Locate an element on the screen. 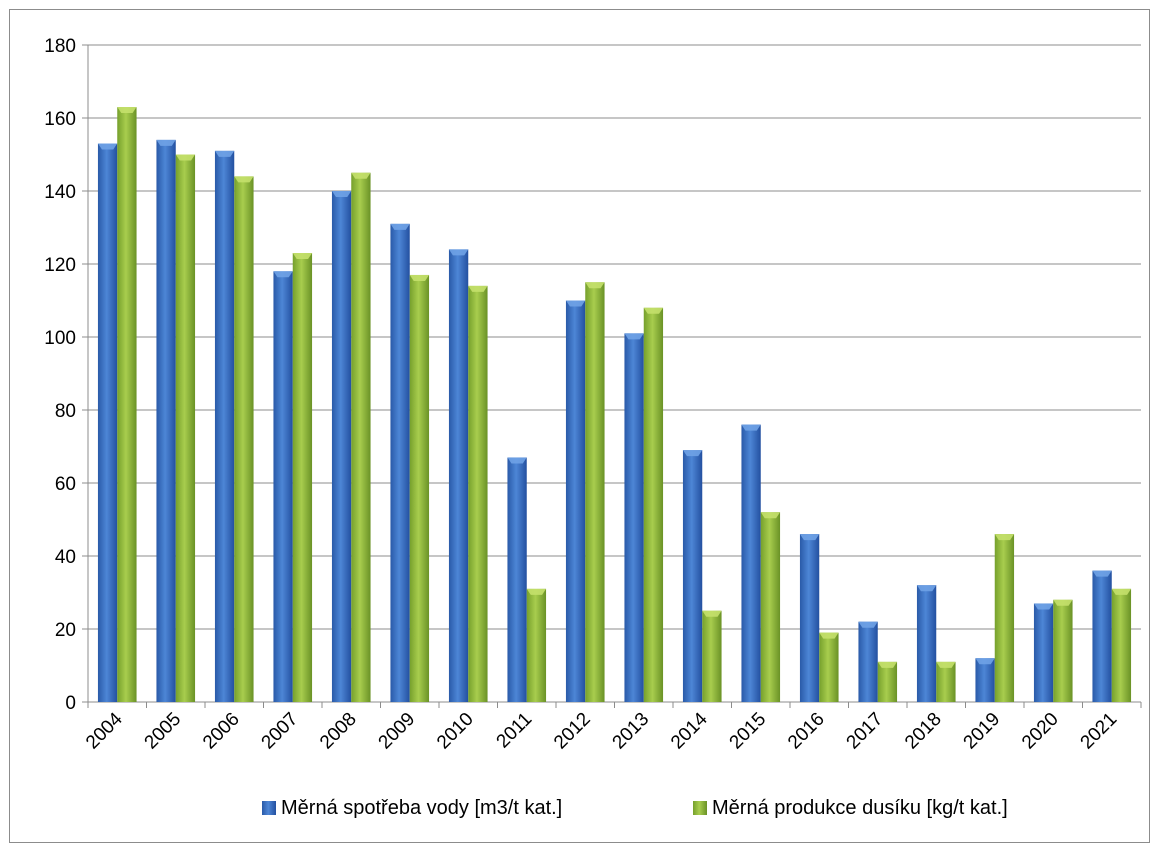  x-tick-label: 2009 is located at coordinates (397, 731).